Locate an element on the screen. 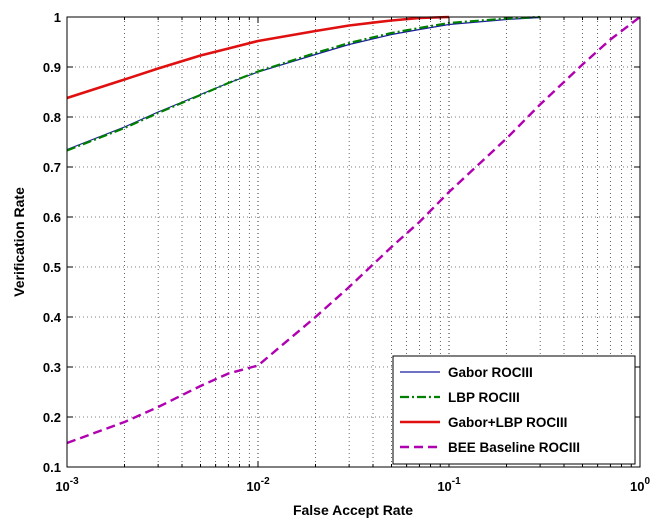 The width and height of the screenshot is (650, 523). y-tick-label: 0.2 is located at coordinates (52, 417).